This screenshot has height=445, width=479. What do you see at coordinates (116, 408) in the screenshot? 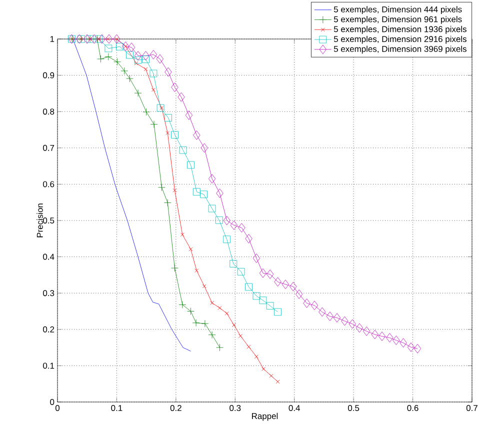
I see `x-tick-label: 0.1` at bounding box center [116, 408].